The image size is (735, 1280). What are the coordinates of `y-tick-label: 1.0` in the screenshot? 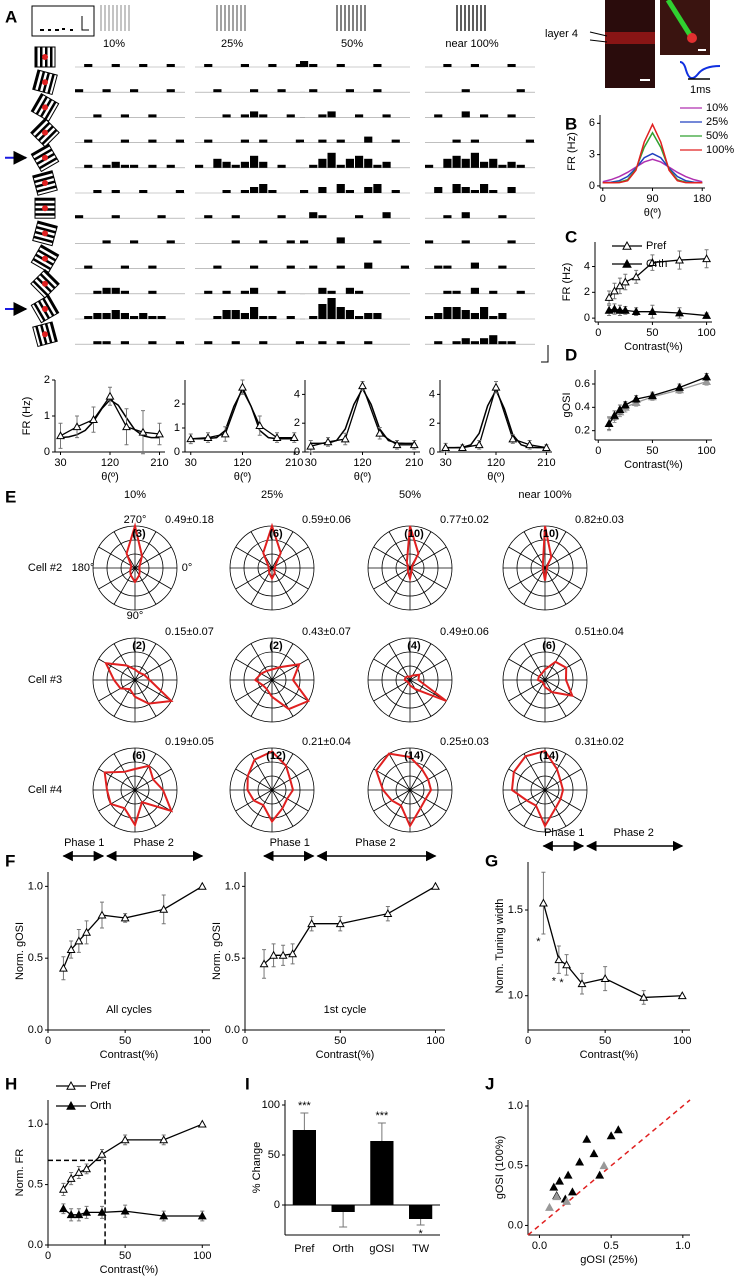 It's located at (515, 996).